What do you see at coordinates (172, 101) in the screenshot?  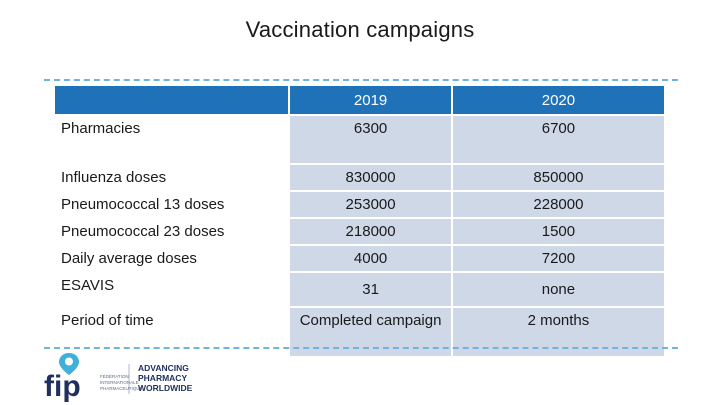 I see `header-label-cell` at bounding box center [172, 101].